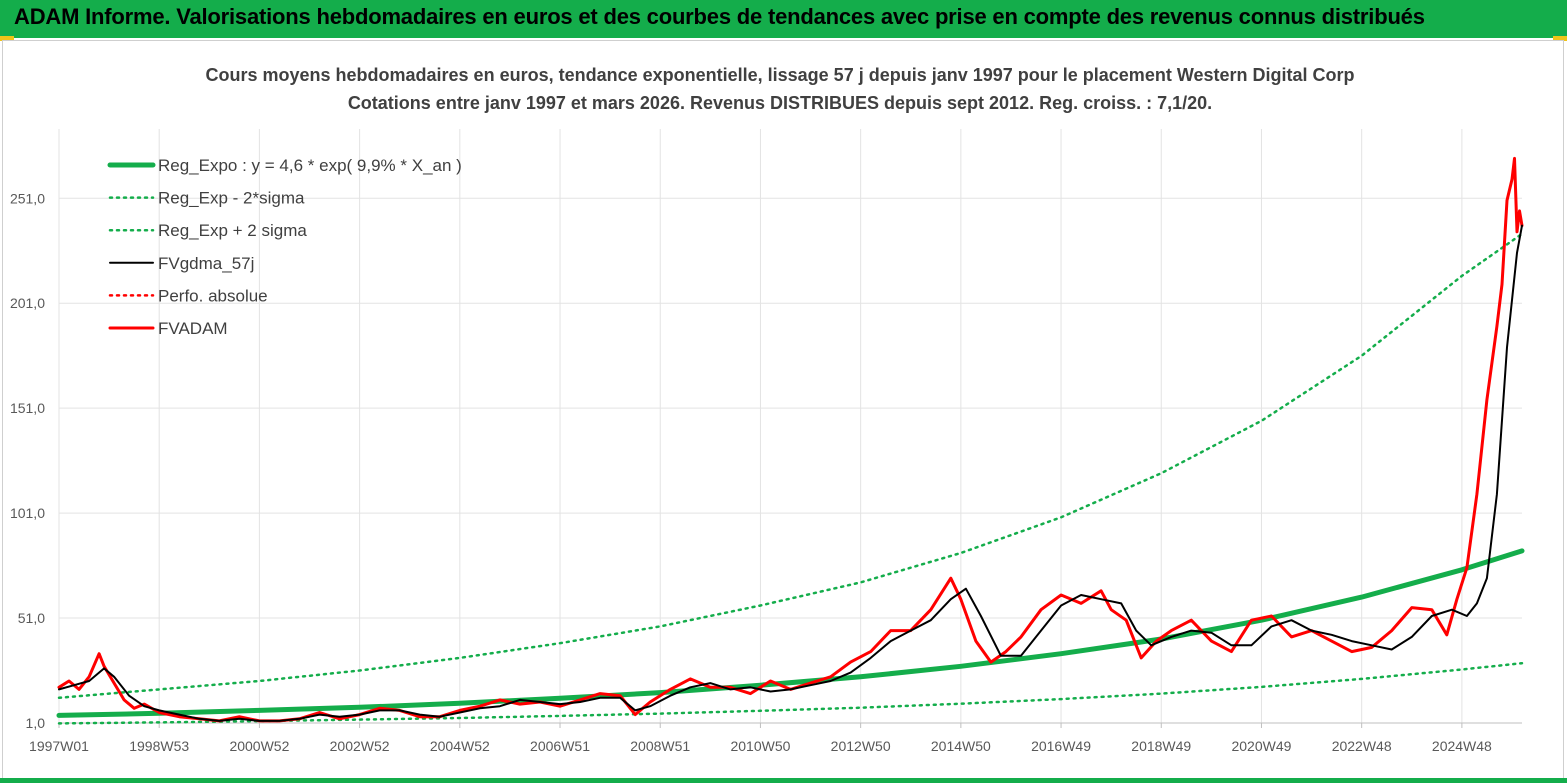 Image resolution: width=1567 pixels, height=784 pixels. What do you see at coordinates (27, 303) in the screenshot?
I see `y-tick-label: 201,0` at bounding box center [27, 303].